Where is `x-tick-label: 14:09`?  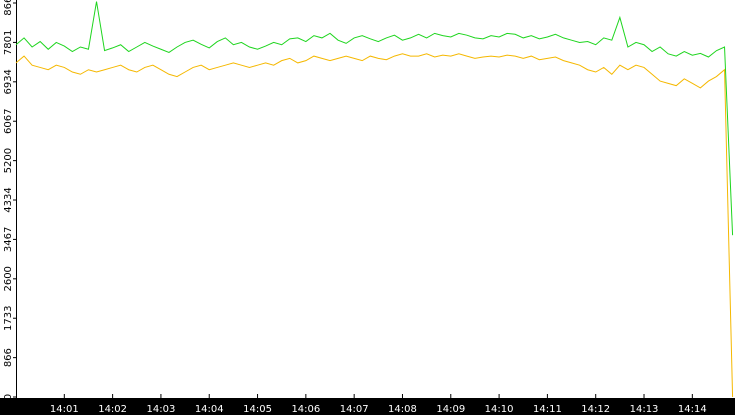
x-tick-label: 14:09 is located at coordinates (450, 409).